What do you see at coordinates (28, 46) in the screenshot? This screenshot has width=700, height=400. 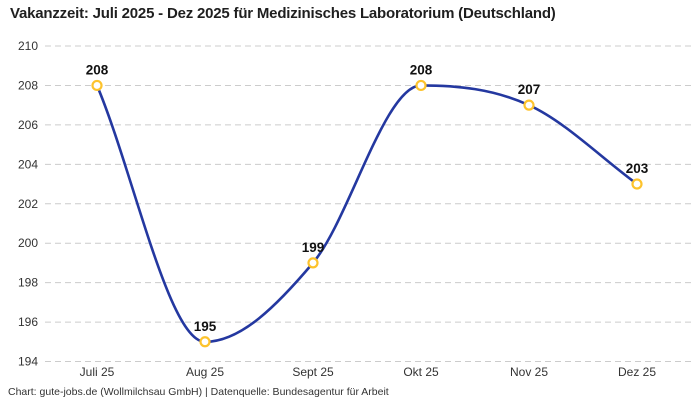 I see `y-axis-tick-label: 210` at bounding box center [28, 46].